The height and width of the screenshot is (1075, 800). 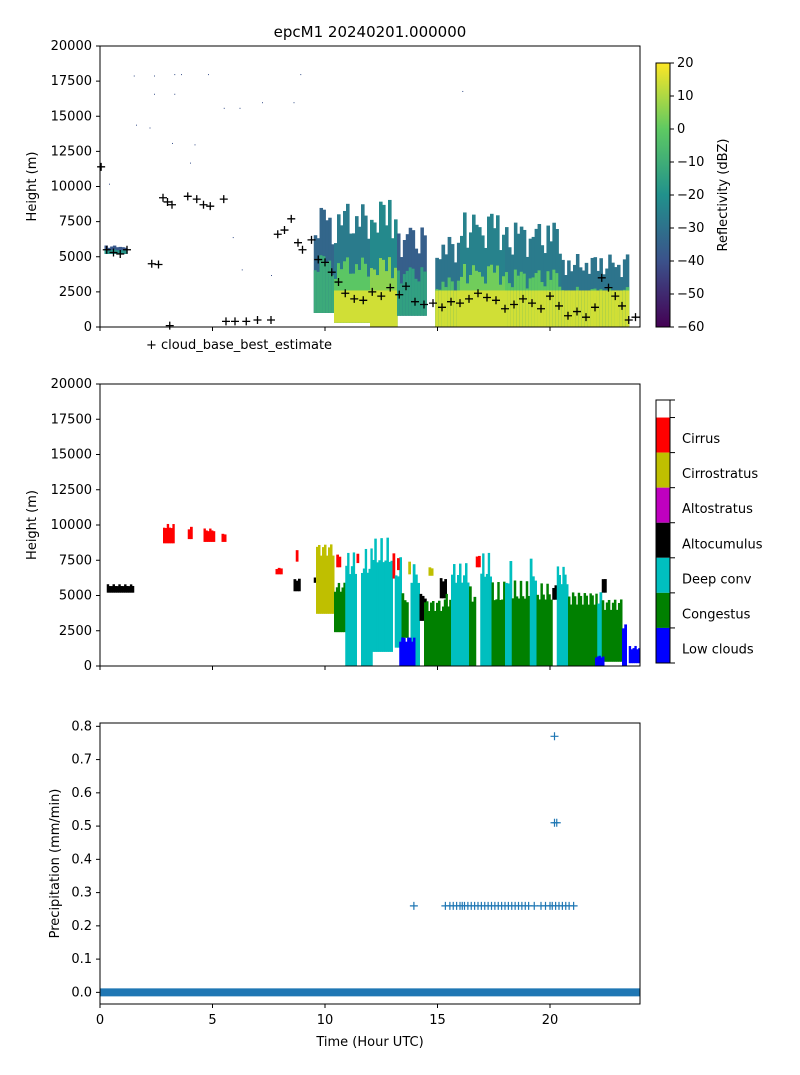 I want to click on y-axis-label: Precipitation (mm/min), so click(x=55, y=864).